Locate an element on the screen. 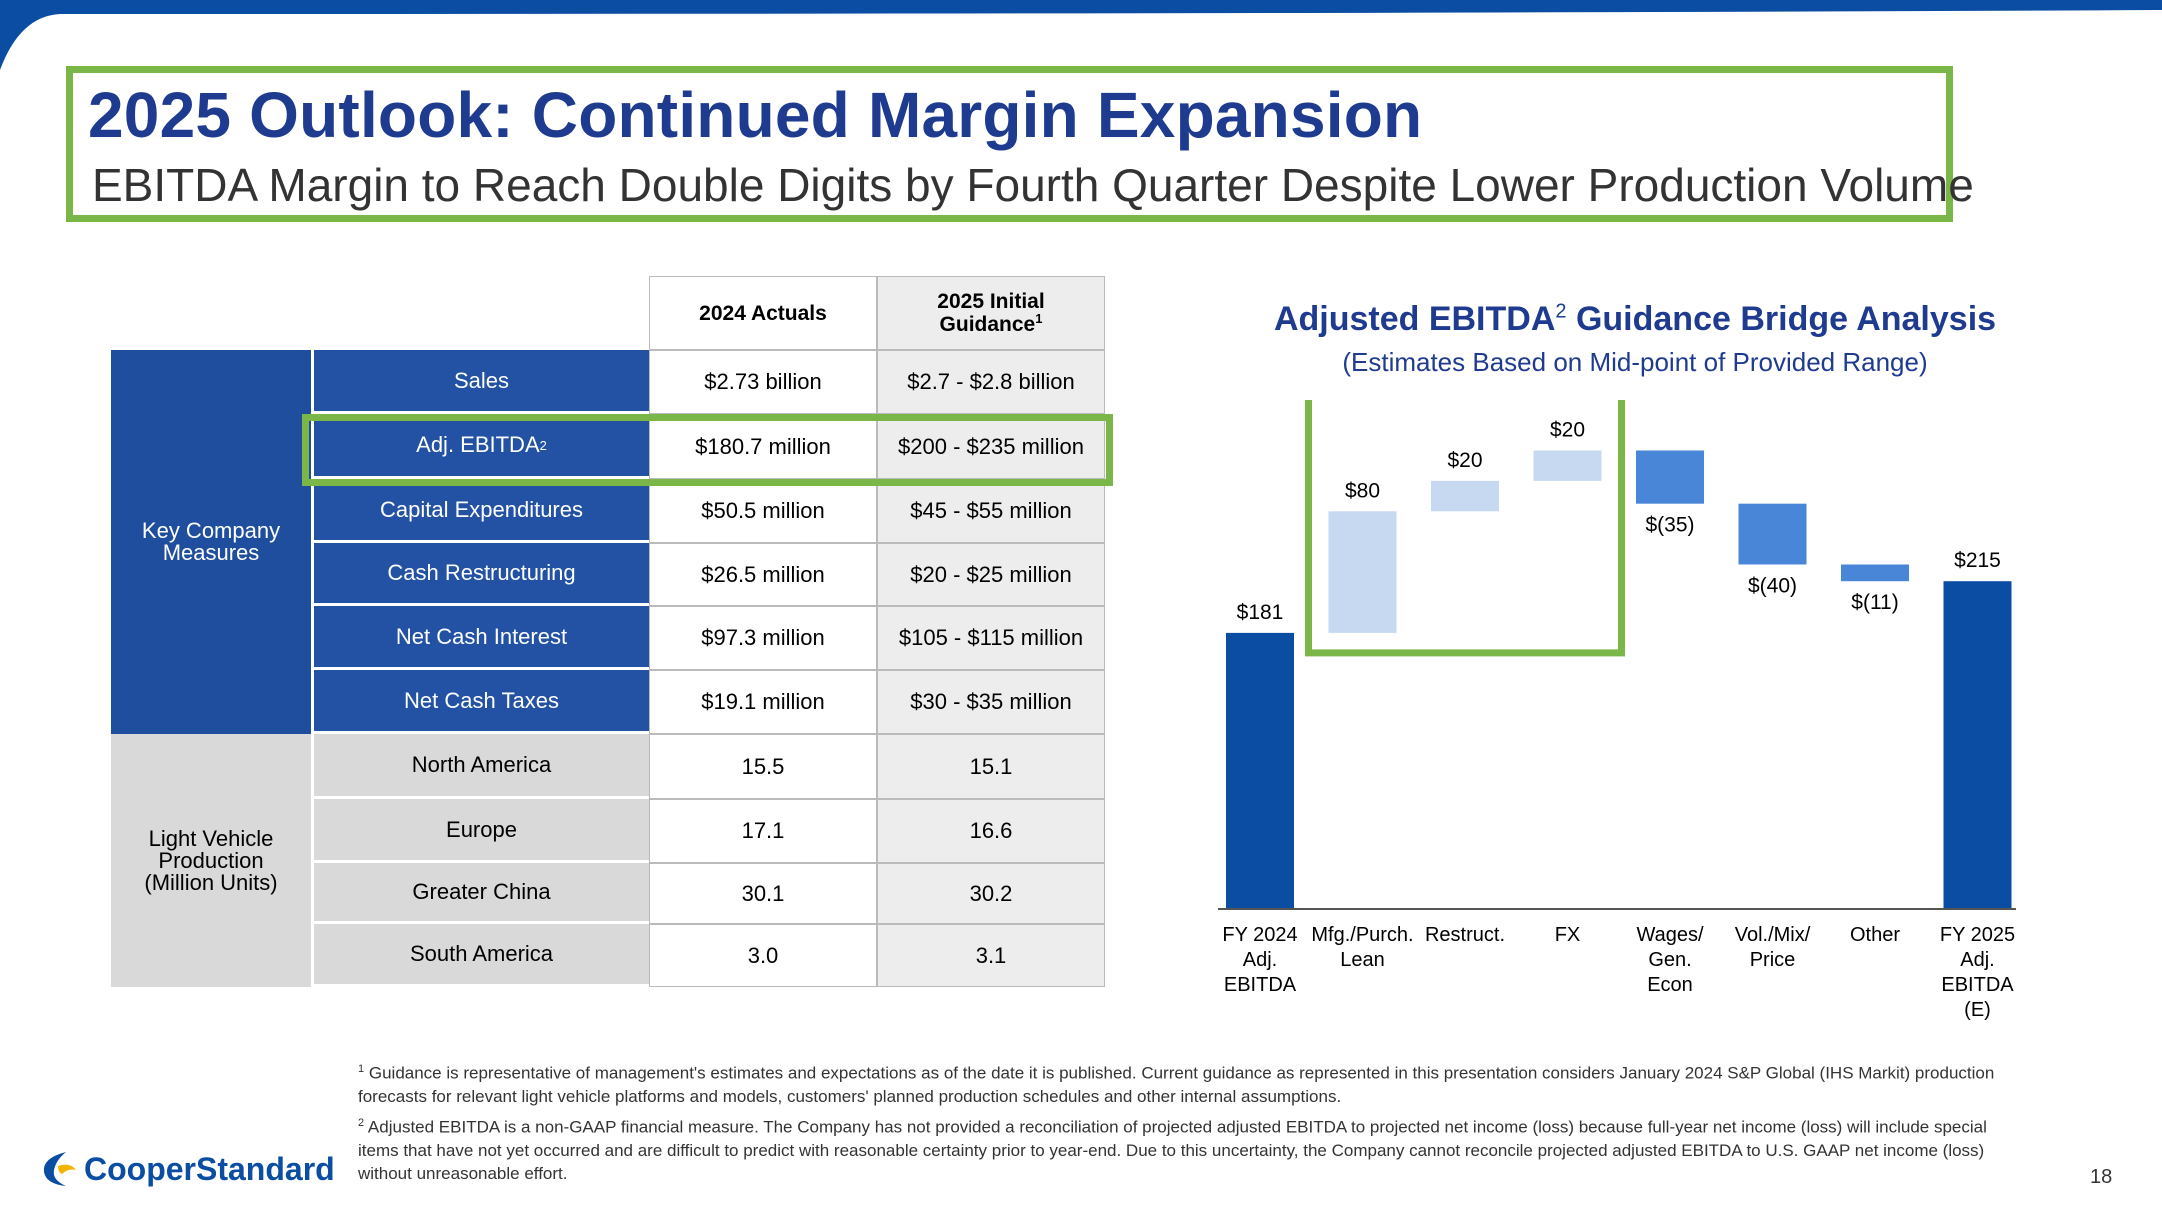 The image size is (2162, 1212). table-cell-2025: 15.1 is located at coordinates (991, 766).